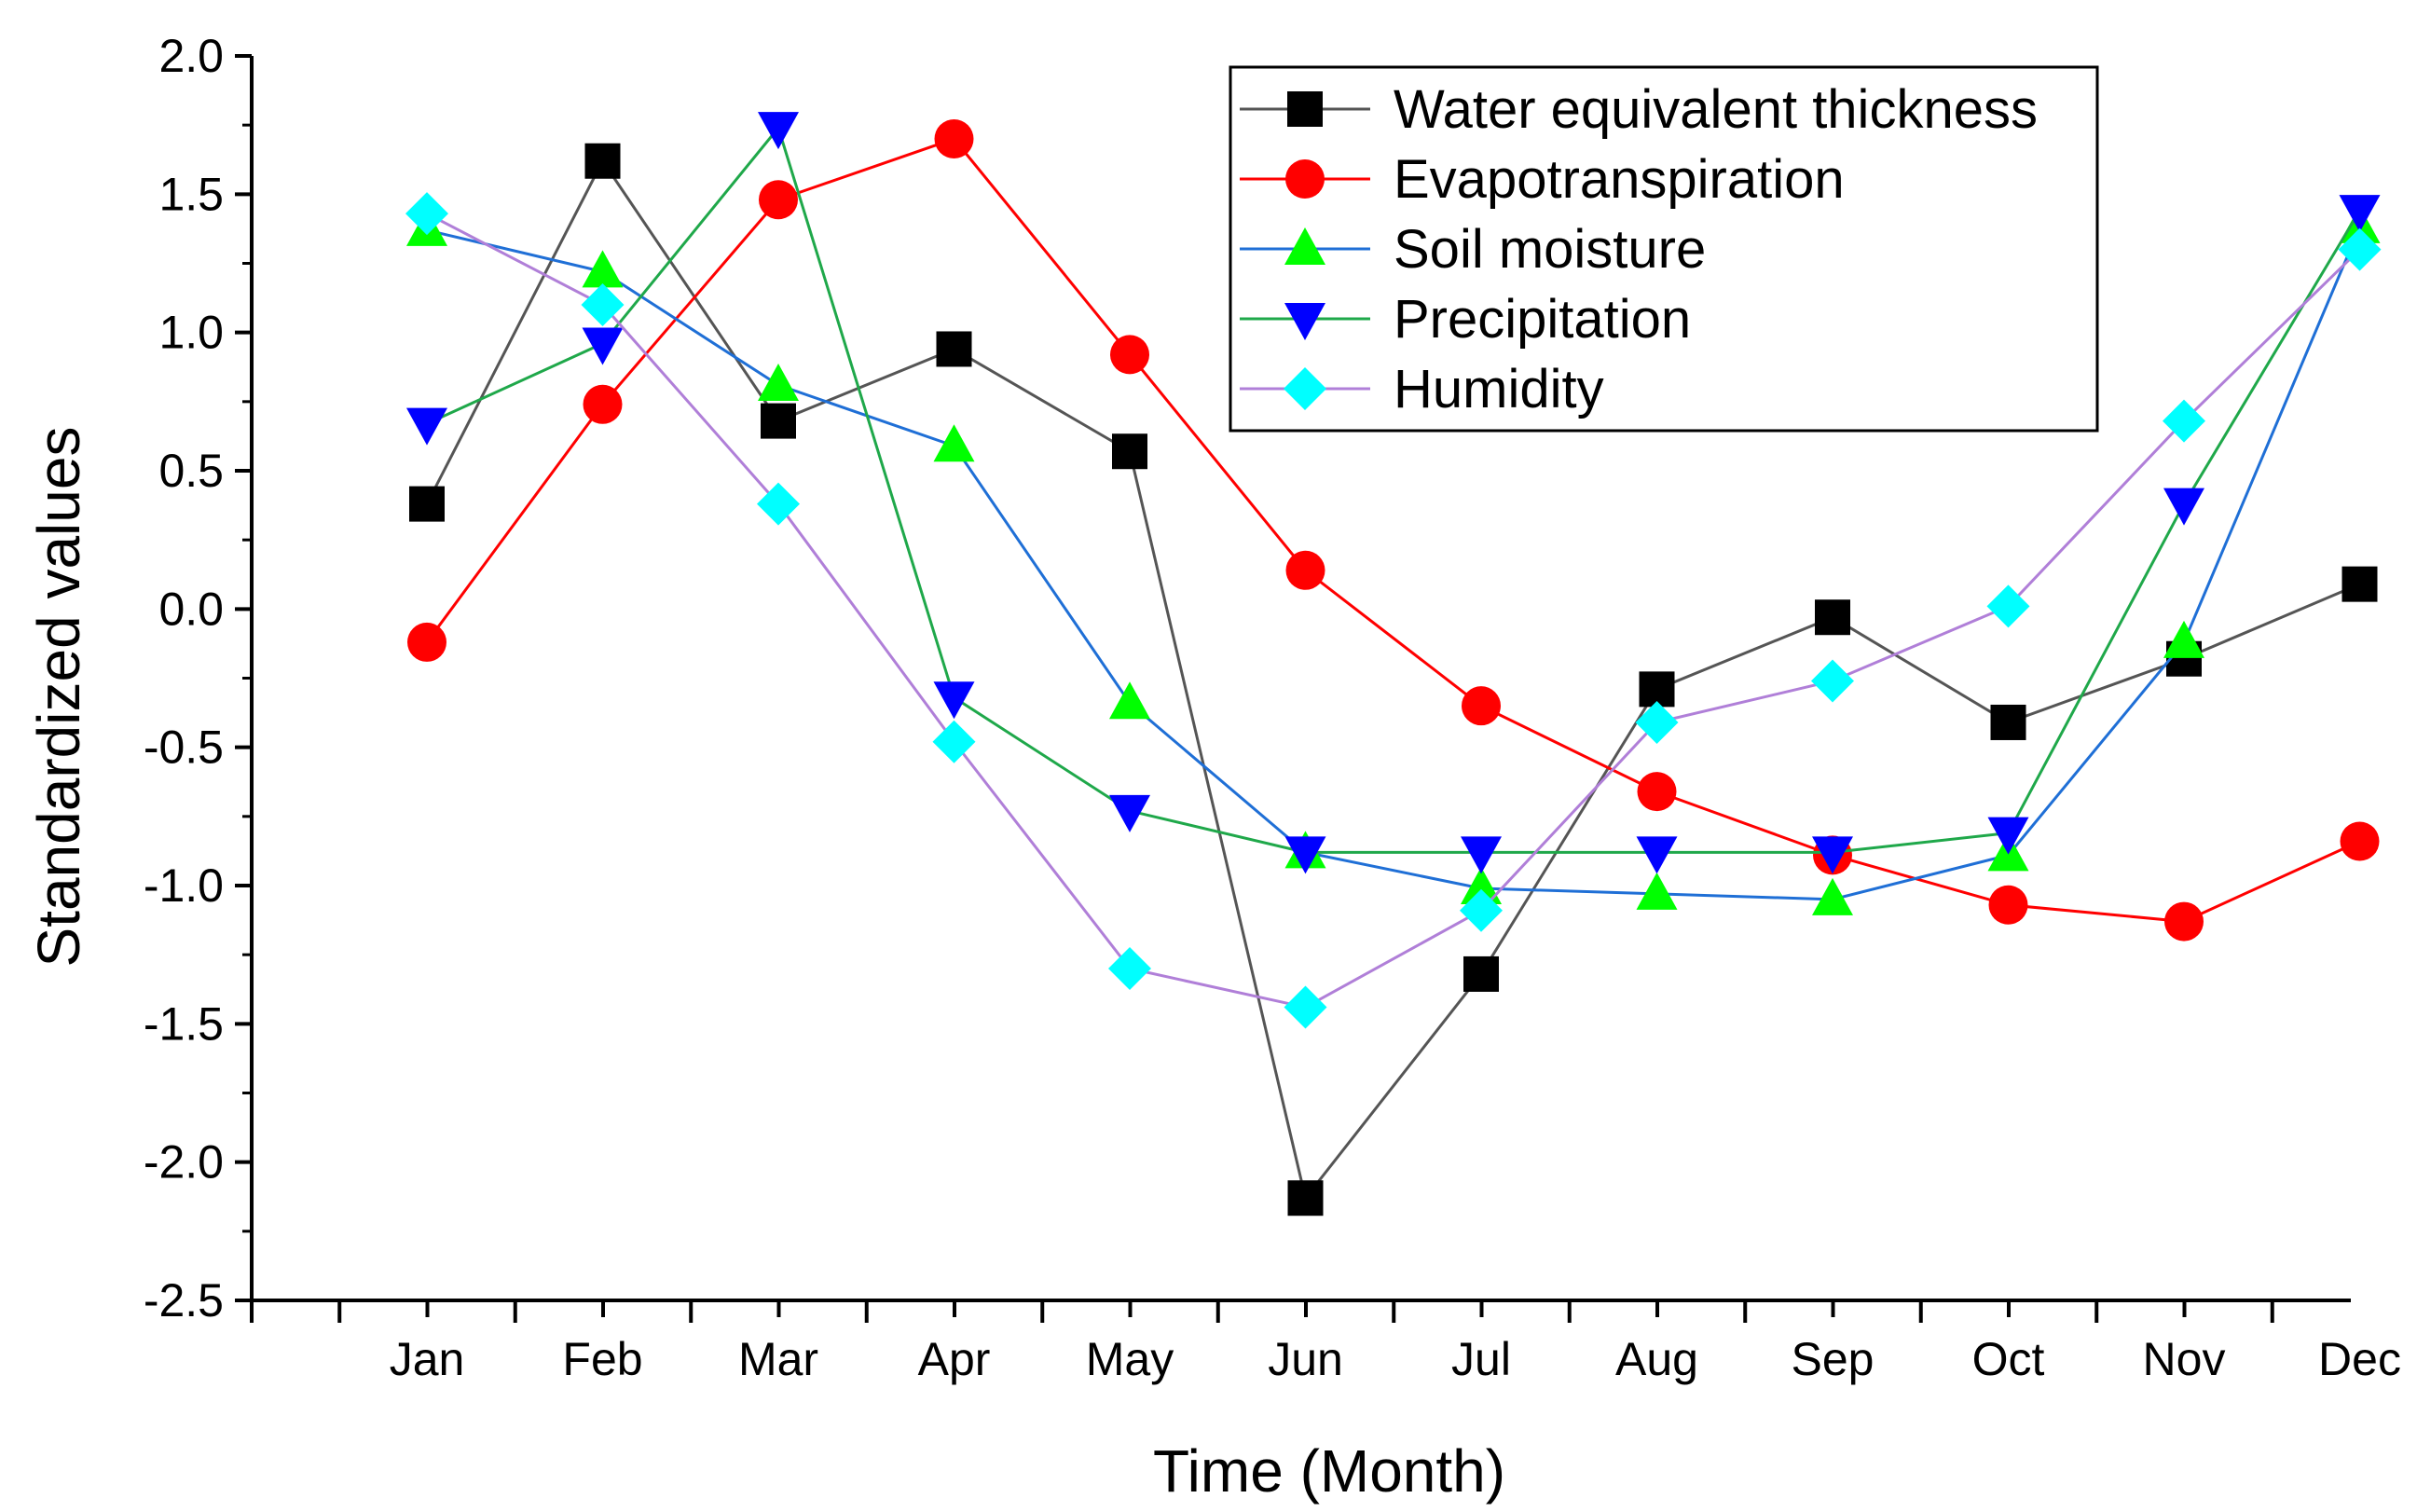 Image resolution: width=2417 pixels, height=1512 pixels. I want to click on x-ticks: Jan Feb Mar Apr May Jun Jul Aug Sep Oct Nov Dec, so click(1325, 1342).